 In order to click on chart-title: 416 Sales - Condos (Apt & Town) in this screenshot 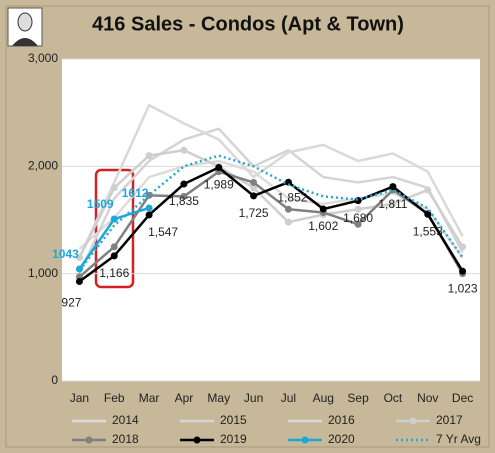, I will do `click(248, 24)`.